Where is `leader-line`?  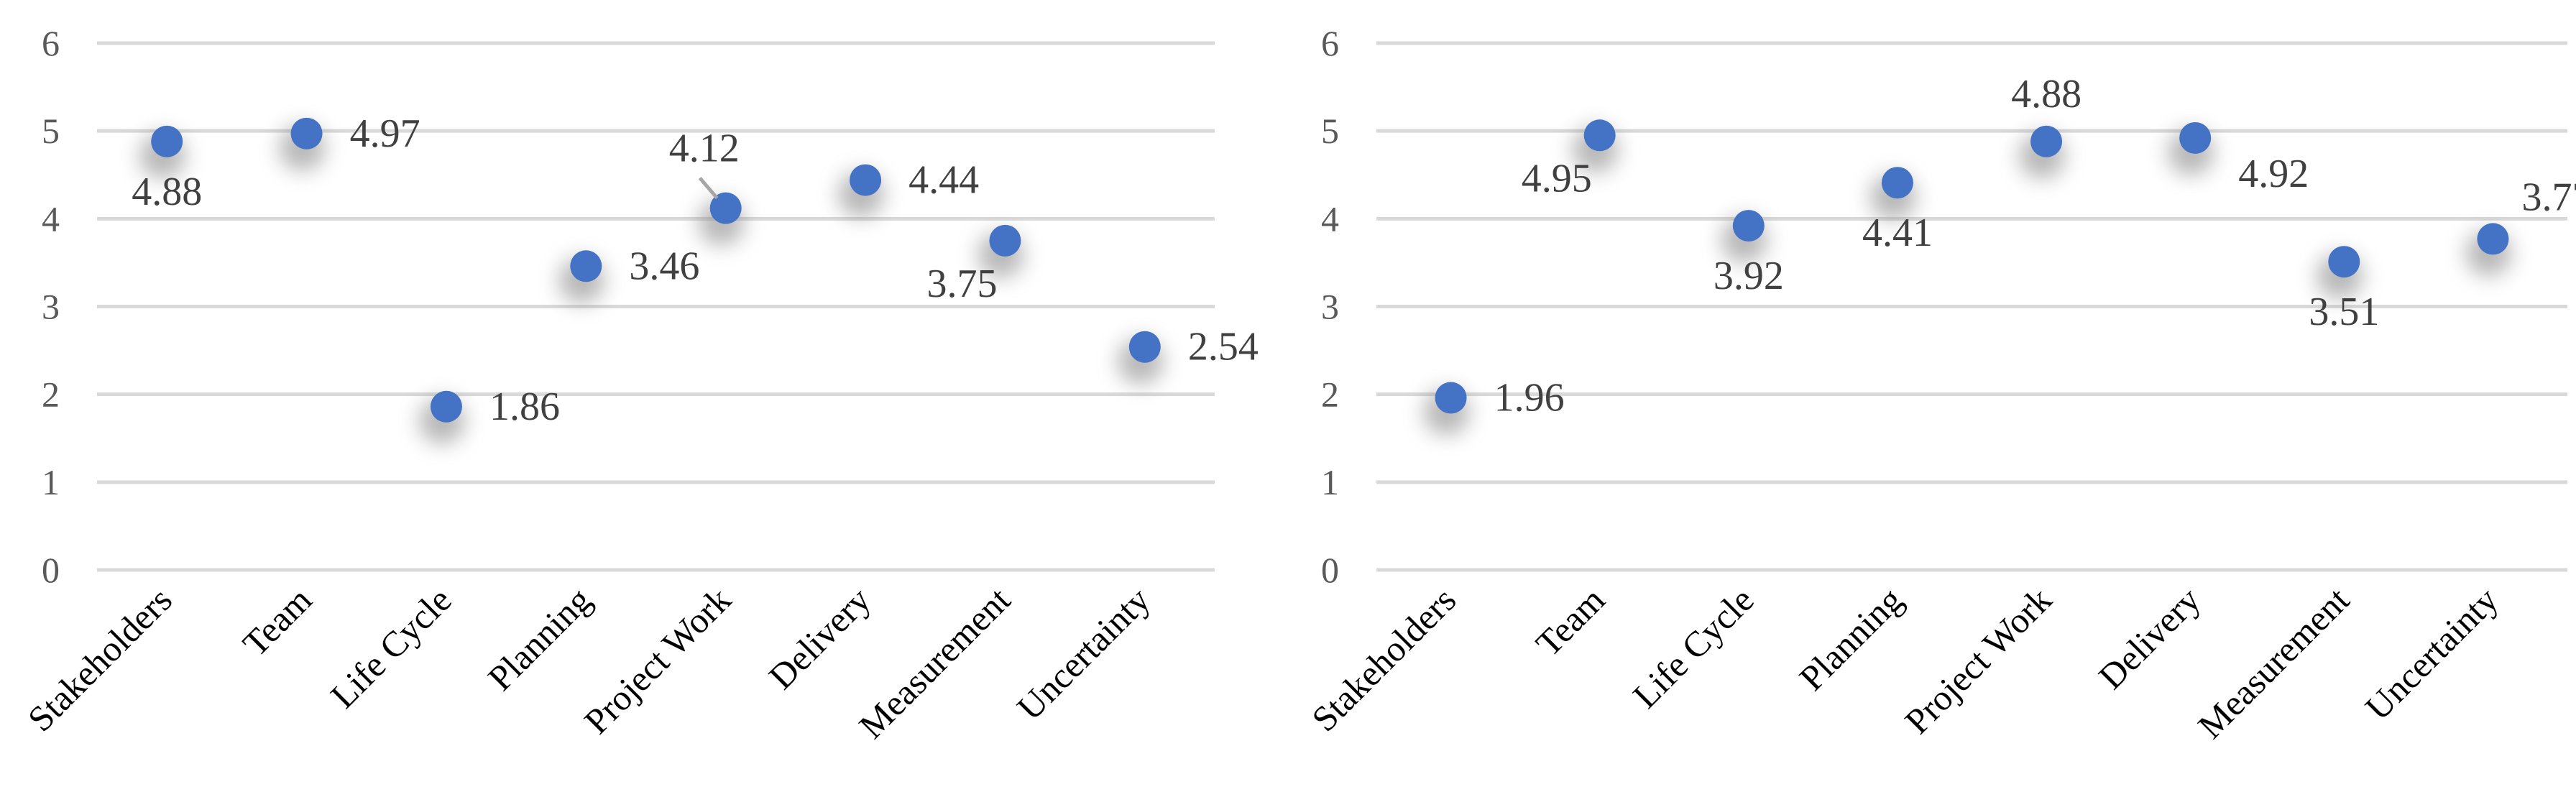
leader-line is located at coordinates (708, 188).